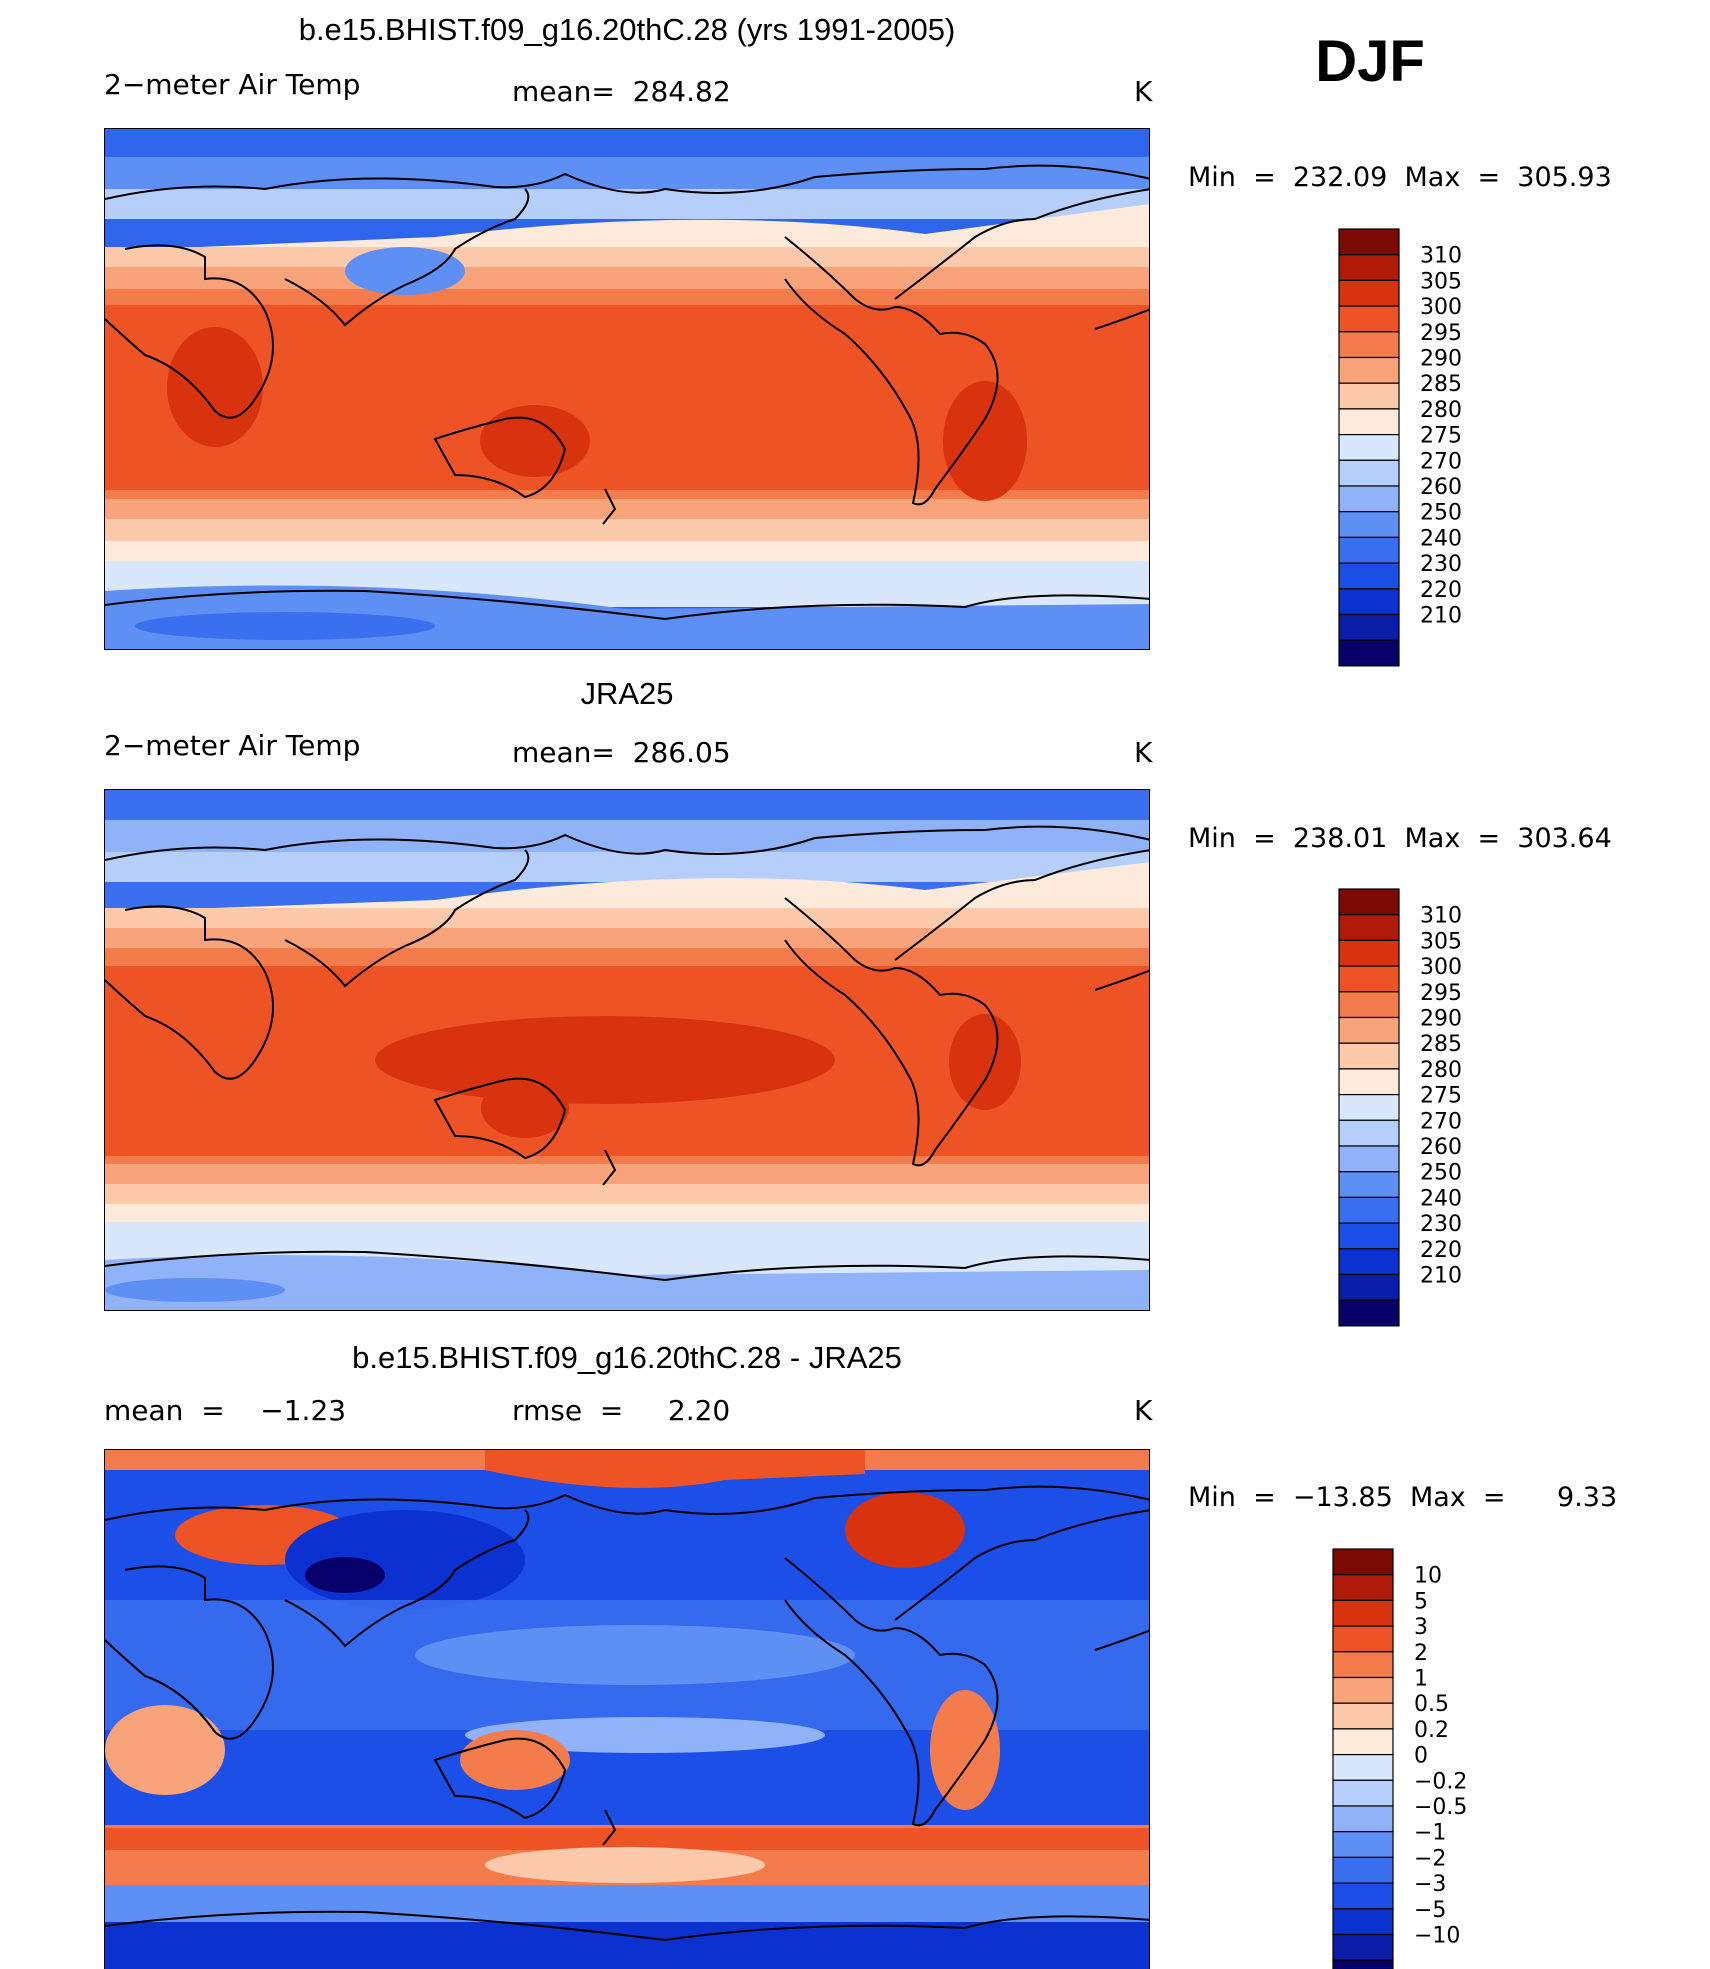  I want to click on map3-arctic-warm2, so click(675, 1469).